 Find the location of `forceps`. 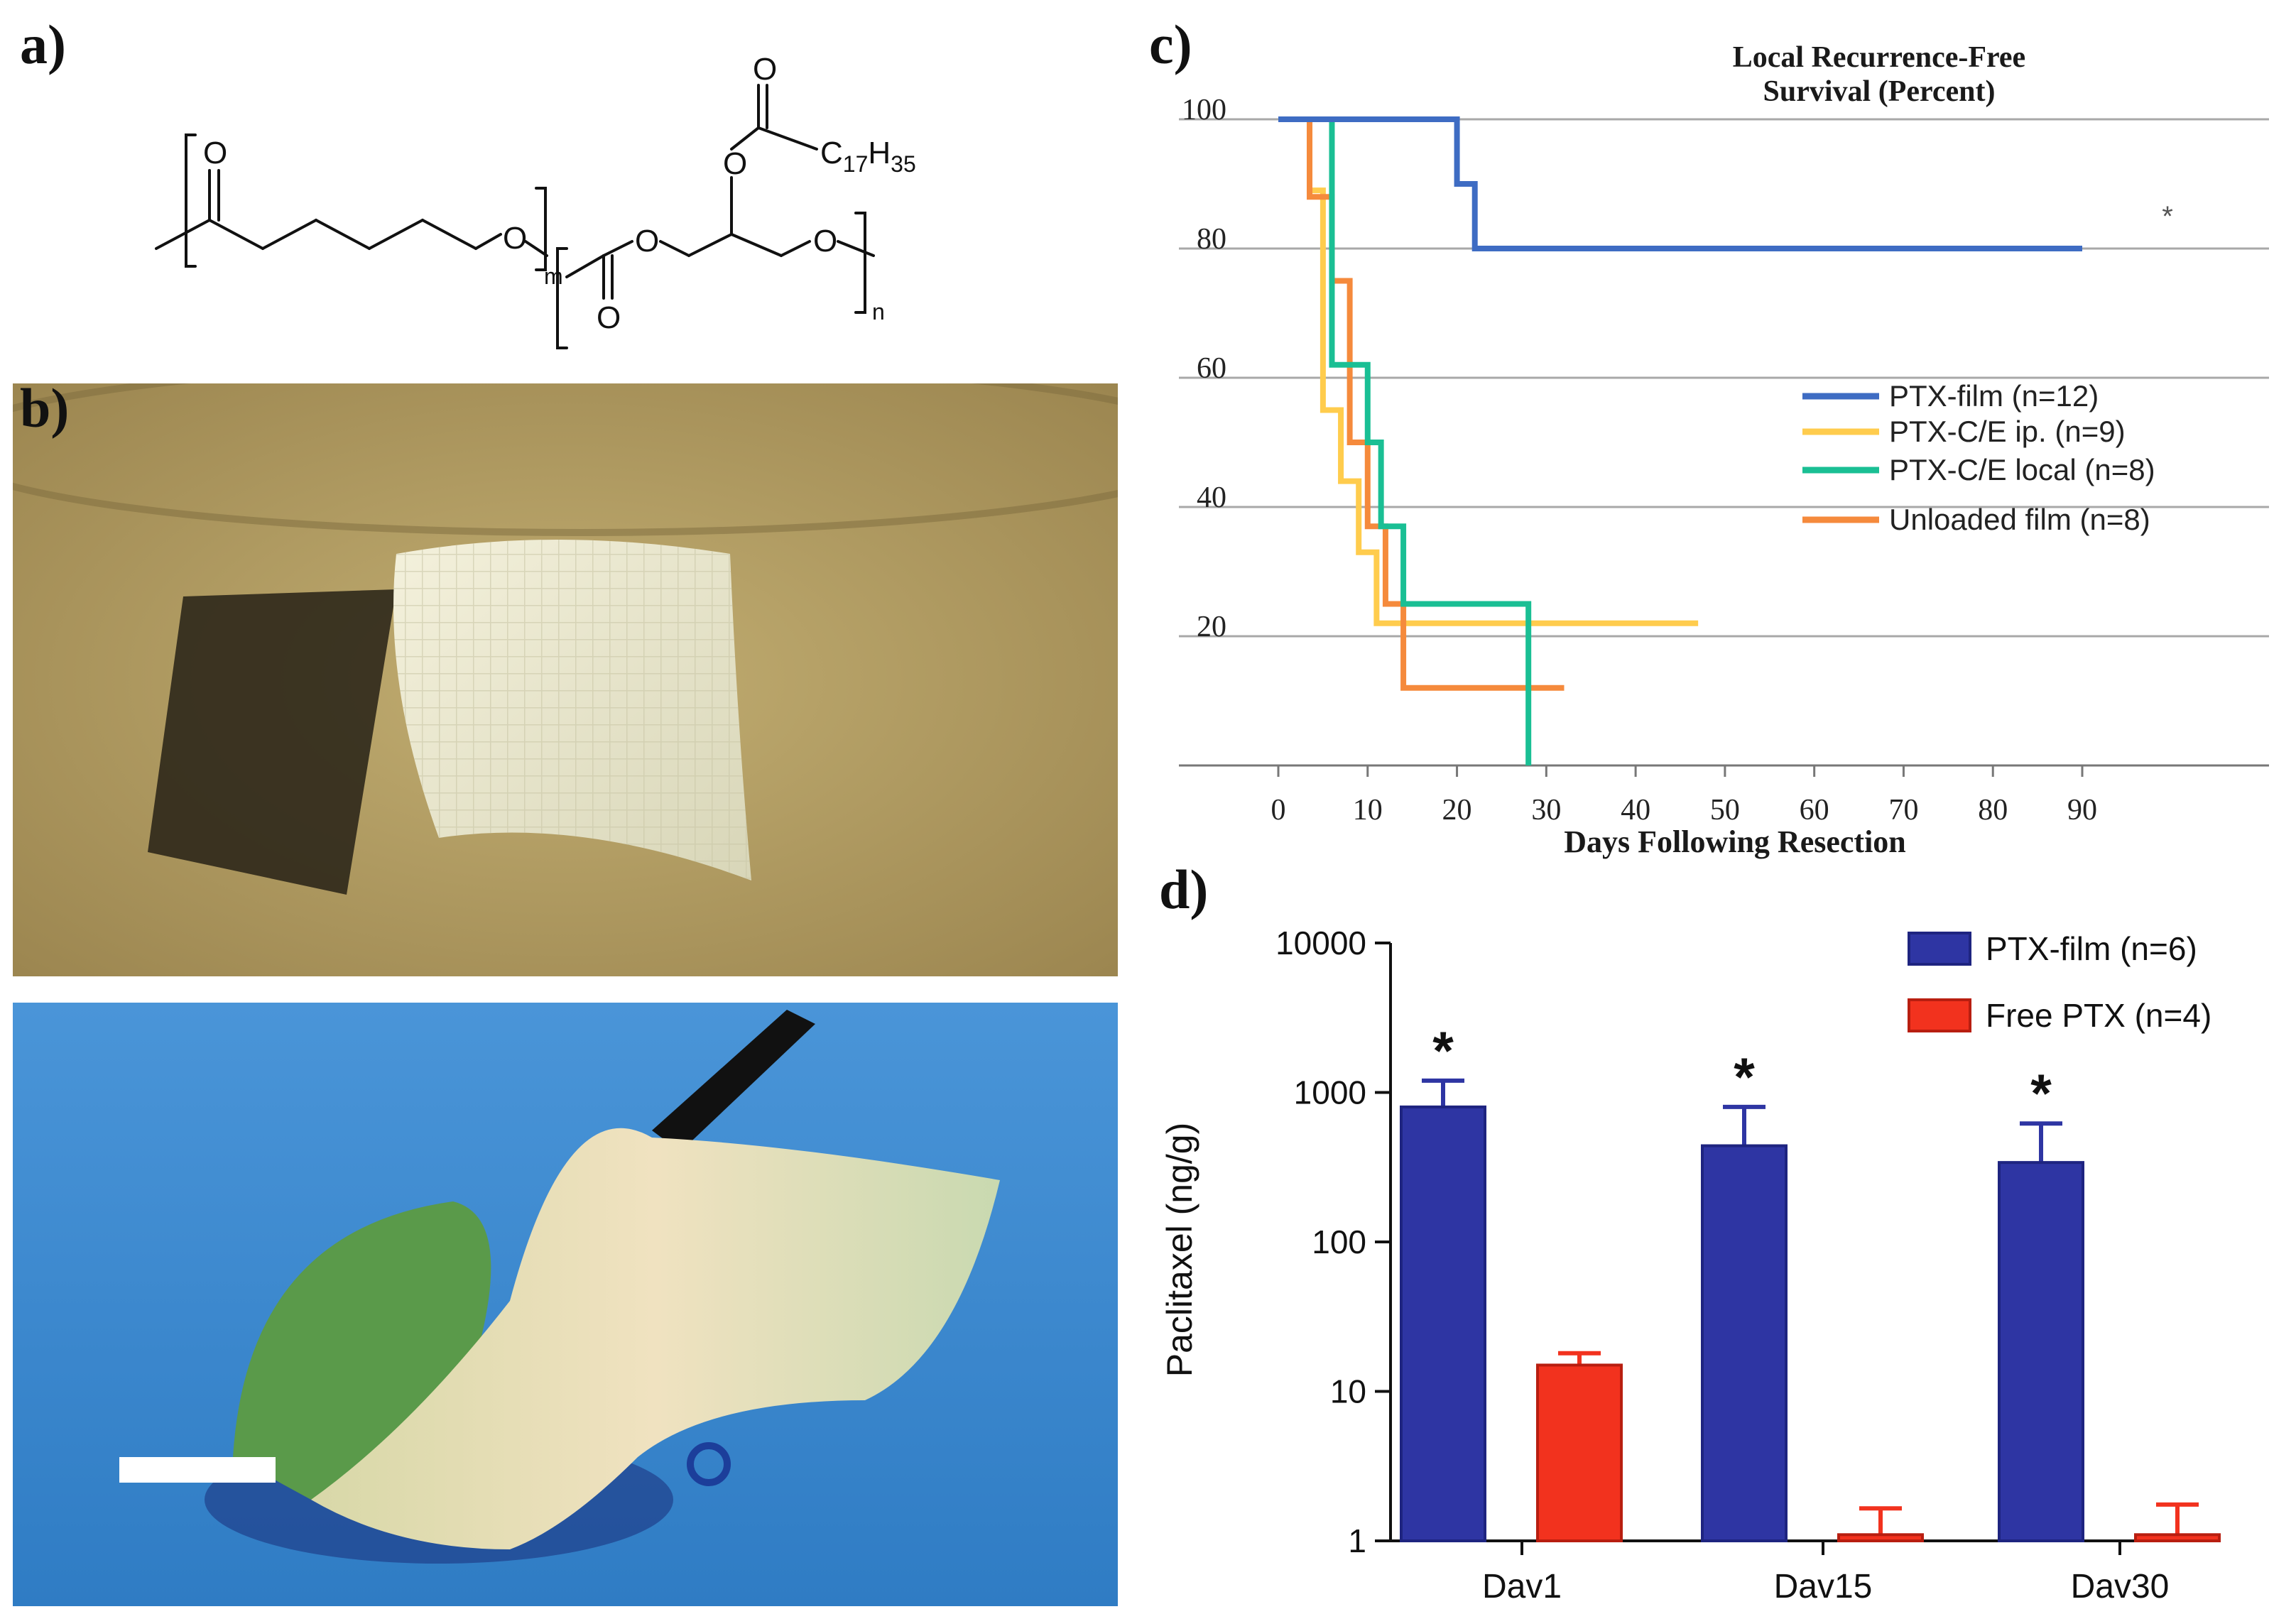

forceps is located at coordinates (733, 1081).